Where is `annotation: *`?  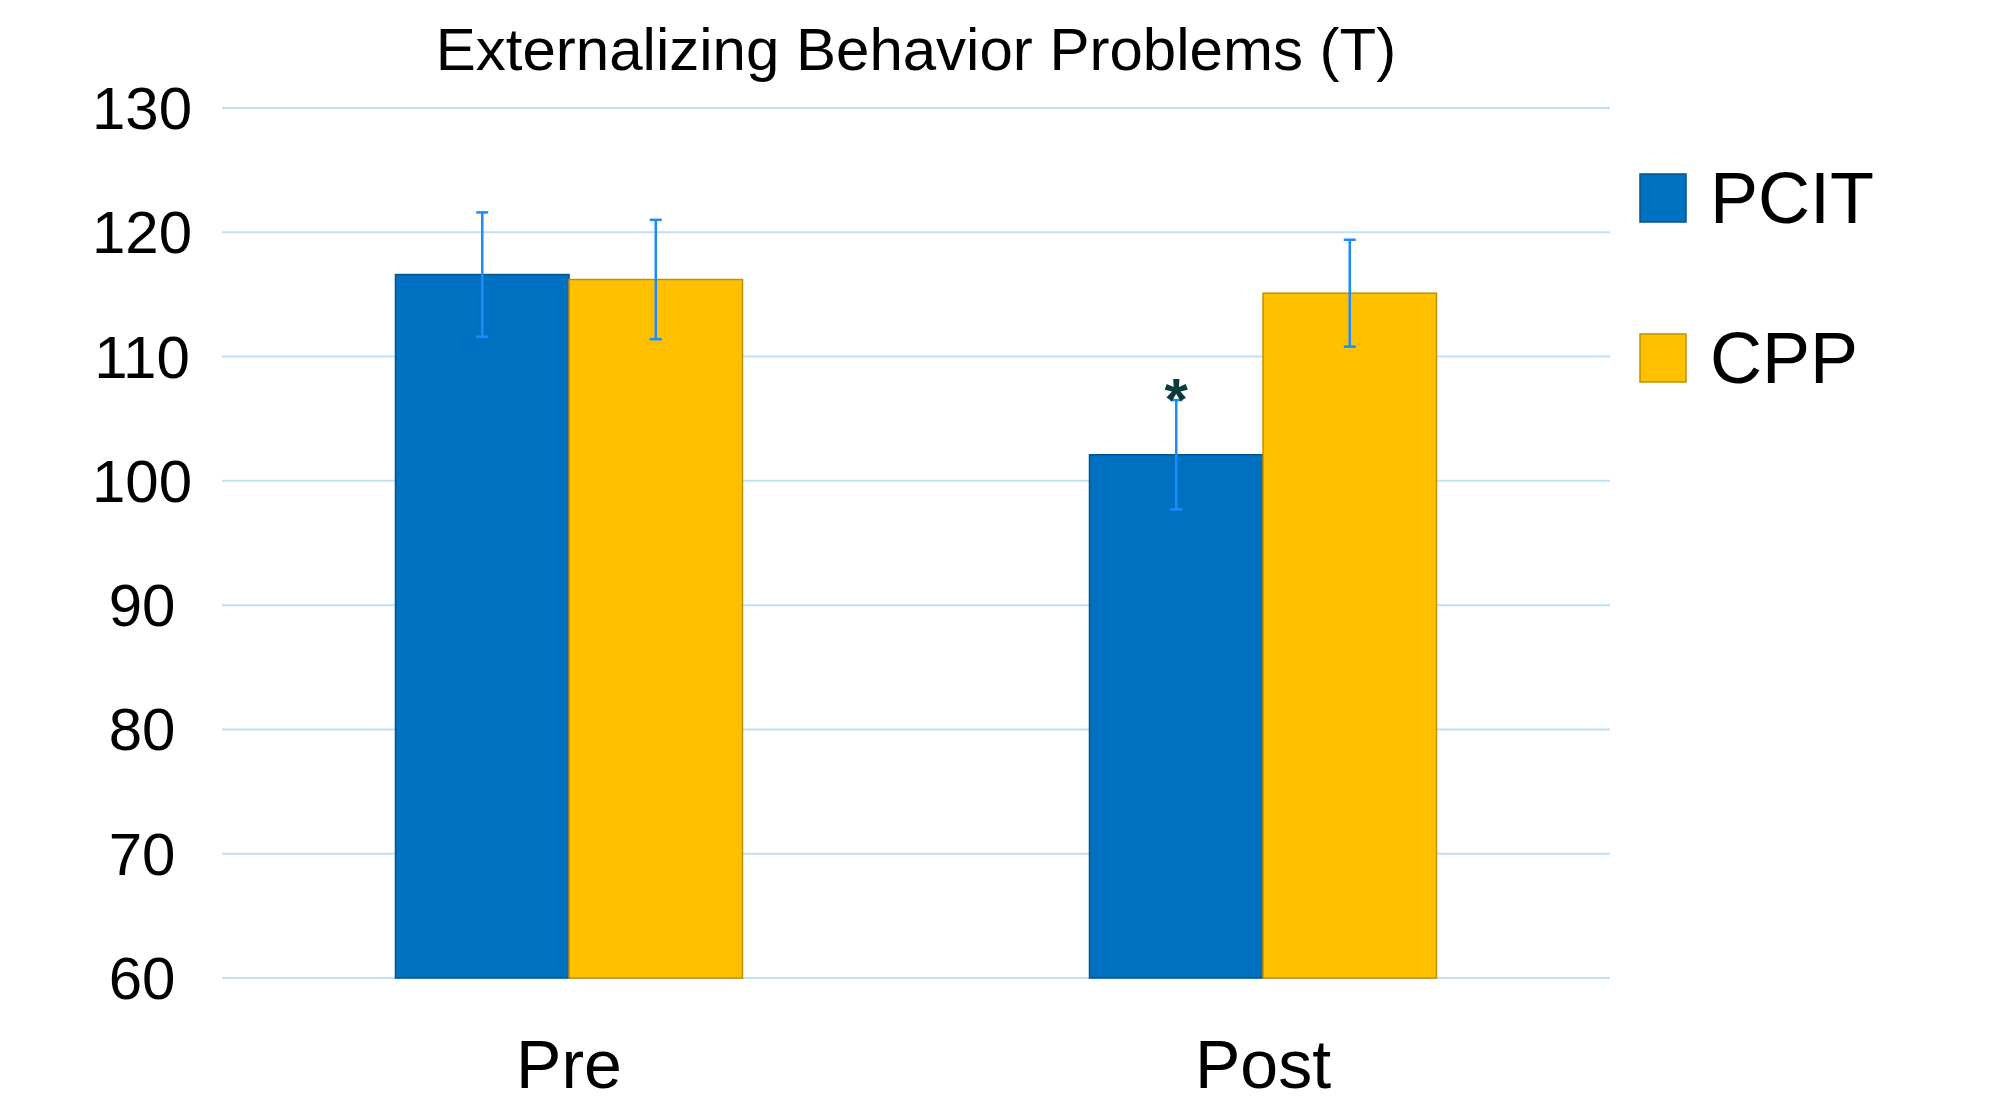
annotation: * is located at coordinates (1176, 399).